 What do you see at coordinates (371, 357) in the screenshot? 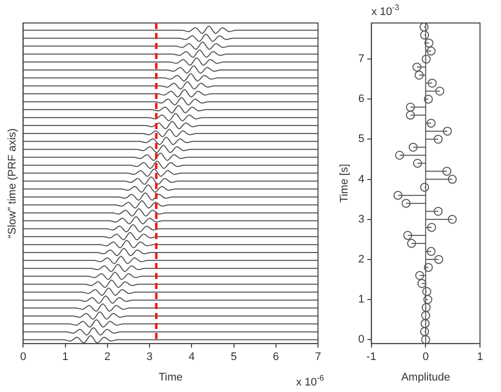
I see `x-tick-label: -1` at bounding box center [371, 357].